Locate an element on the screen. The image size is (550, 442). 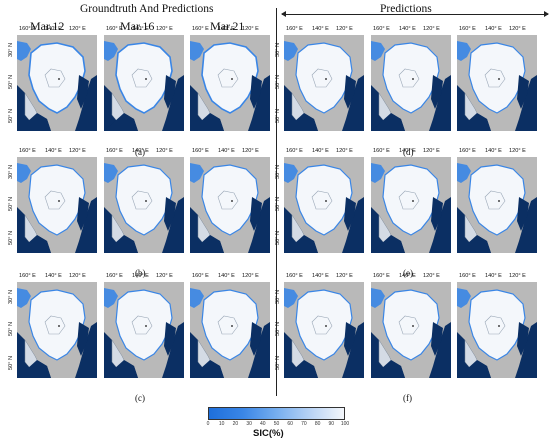
panel-label: (a) is located at coordinates (140, 152).